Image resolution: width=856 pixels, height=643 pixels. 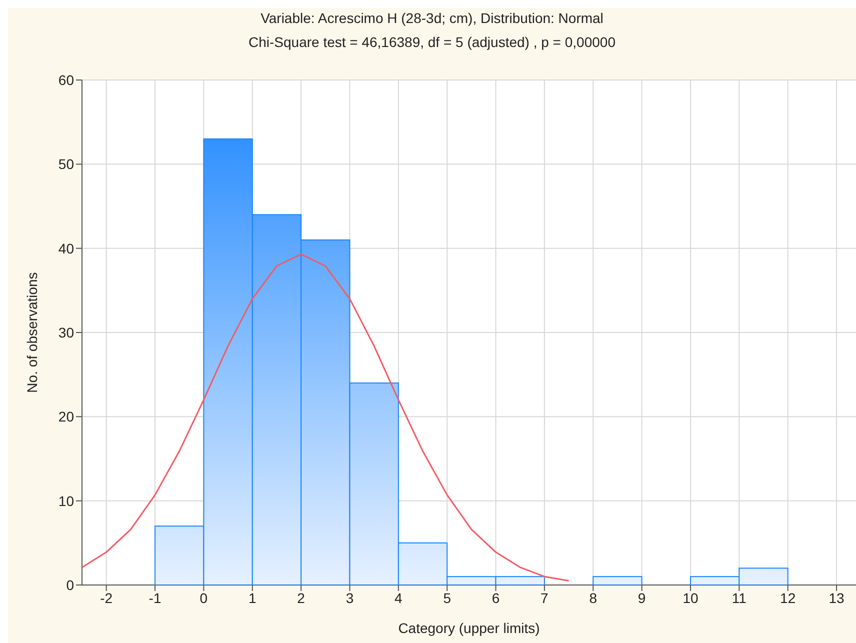 What do you see at coordinates (32, 332) in the screenshot?
I see `y-axis-title: No. of observations` at bounding box center [32, 332].